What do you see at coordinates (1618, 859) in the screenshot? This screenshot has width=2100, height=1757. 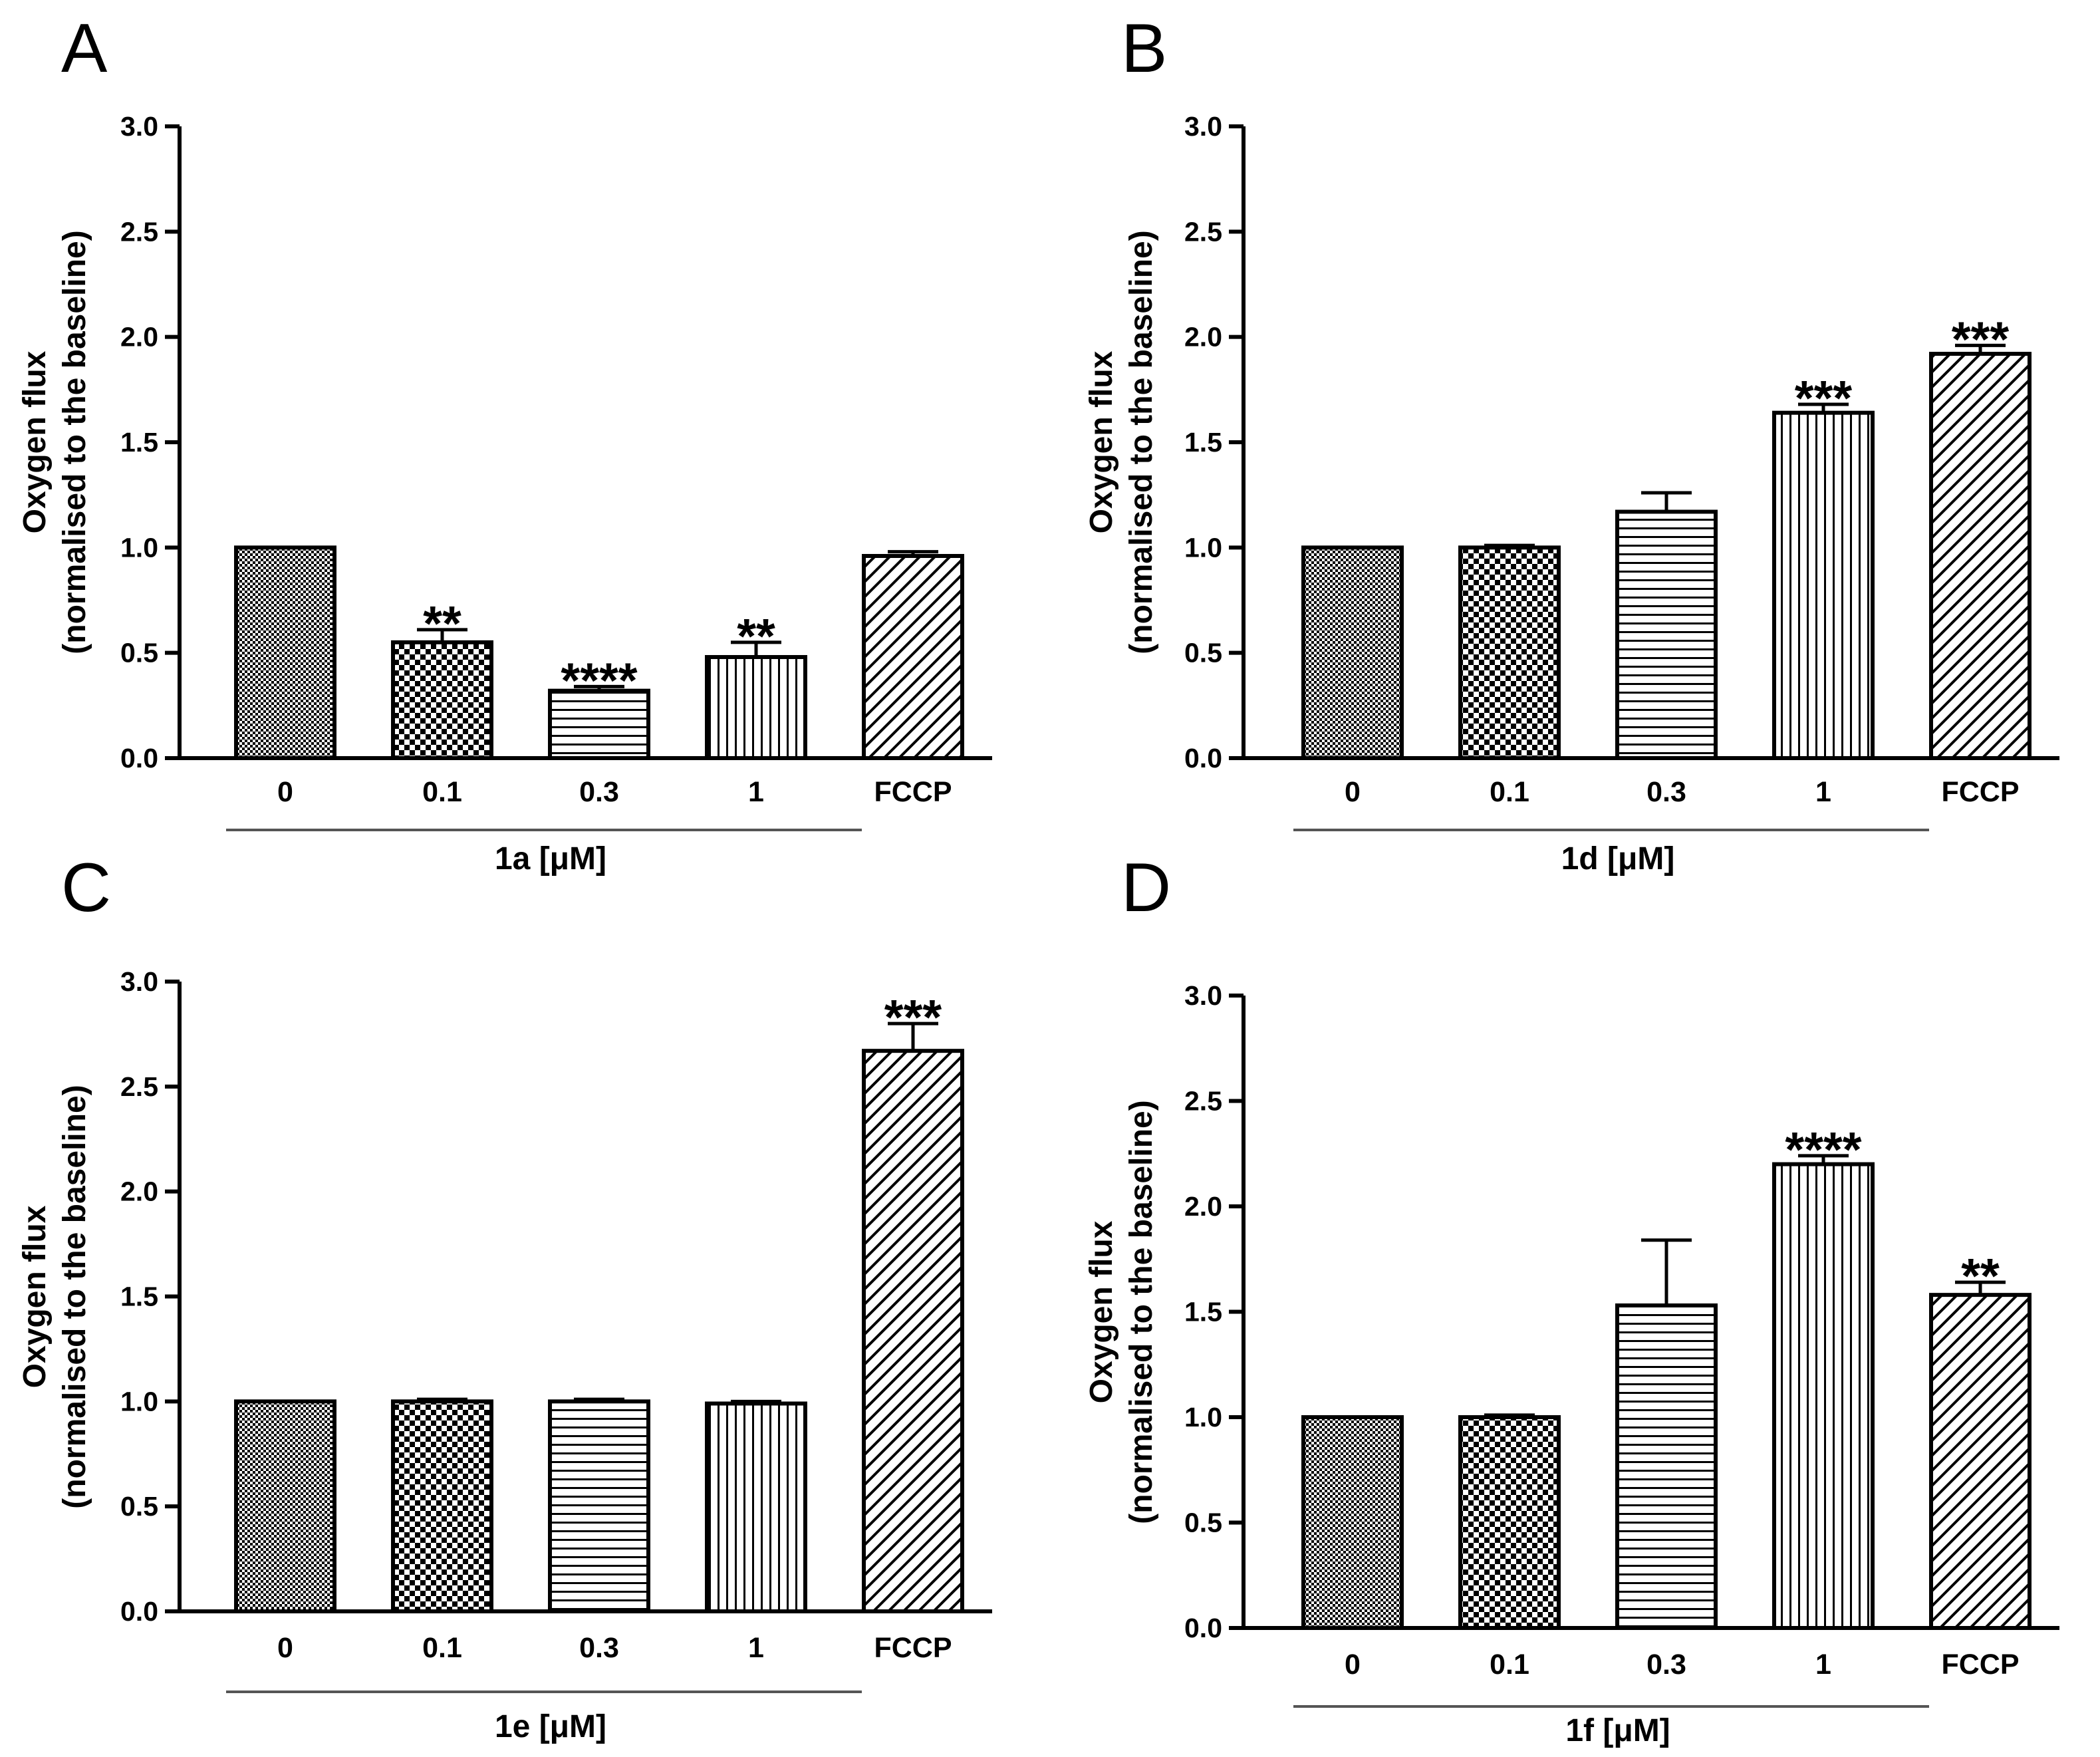 I see `panel-b-group-label: 1d [μM]` at bounding box center [1618, 859].